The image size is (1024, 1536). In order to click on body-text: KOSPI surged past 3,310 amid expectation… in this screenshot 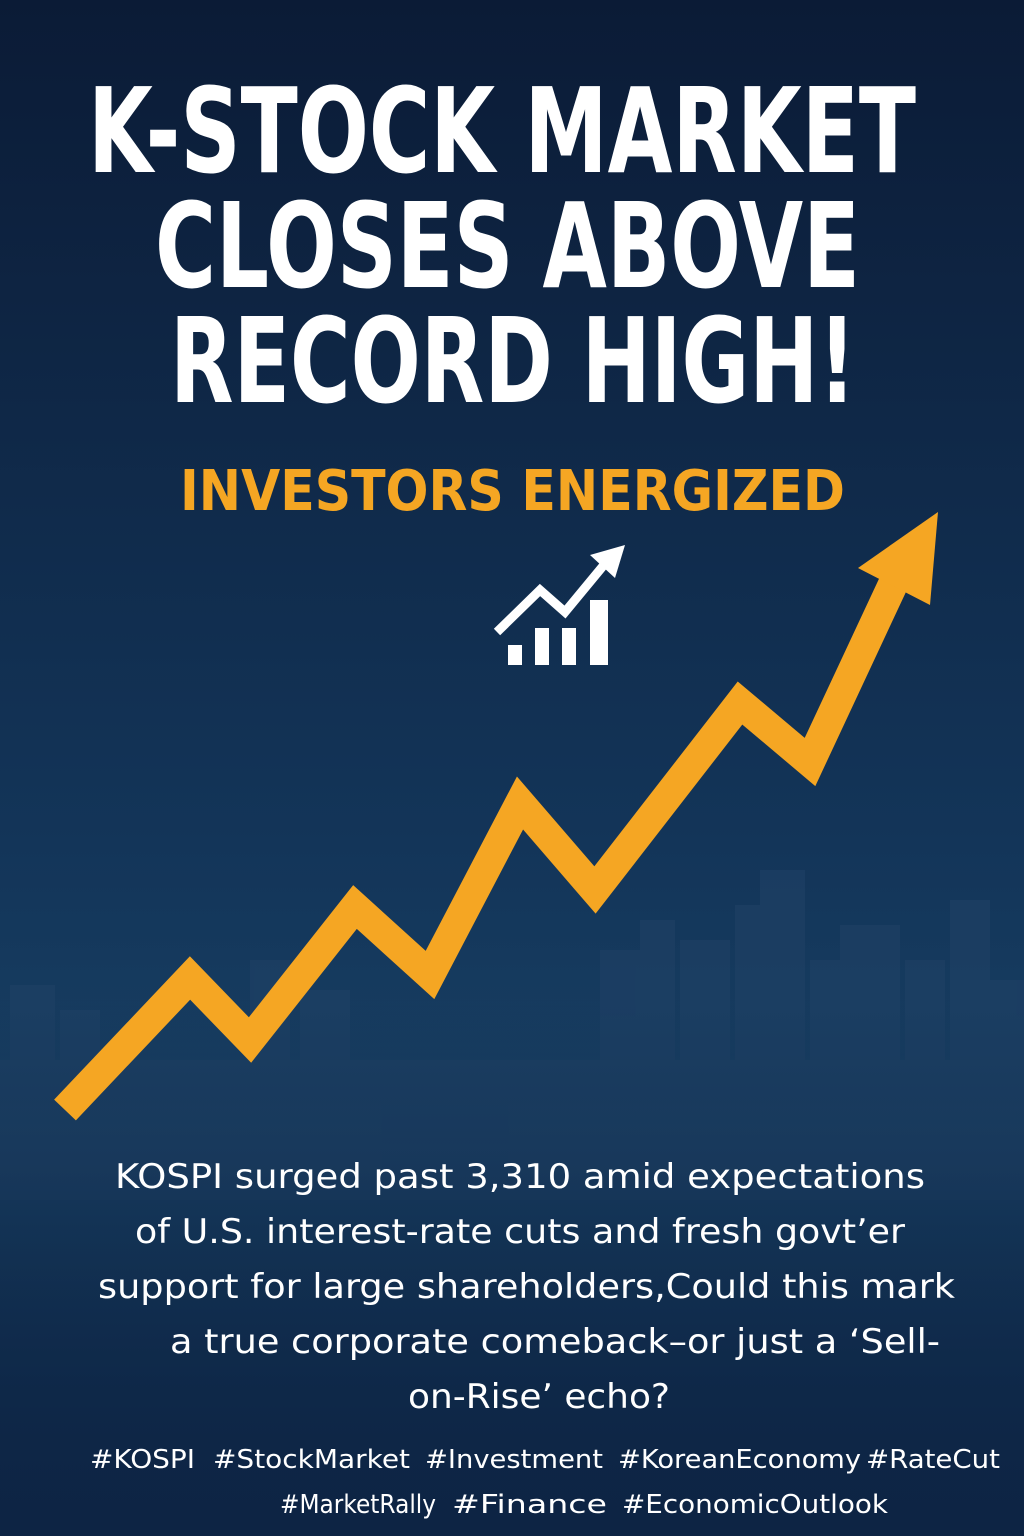, I will do `click(520, 1177)`.